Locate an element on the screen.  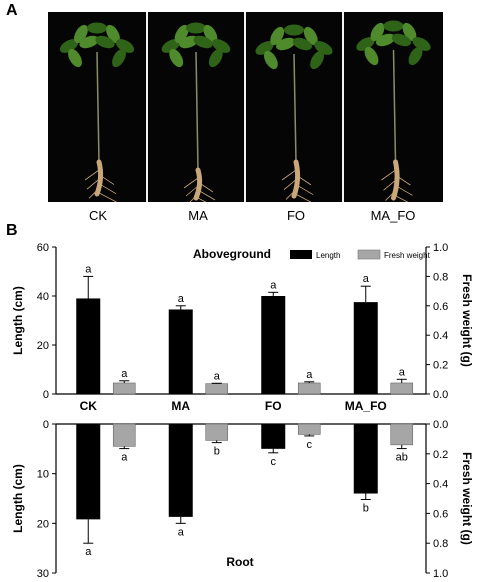
photo-label-ma: MA is located at coordinates (198, 215).